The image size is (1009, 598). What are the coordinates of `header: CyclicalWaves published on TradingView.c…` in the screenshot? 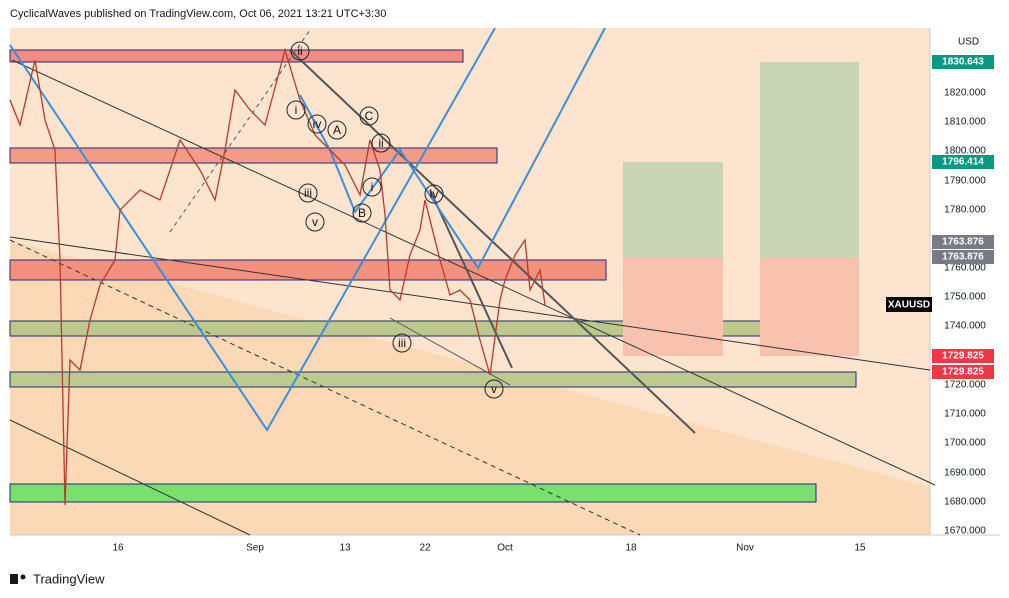 It's located at (198, 14).